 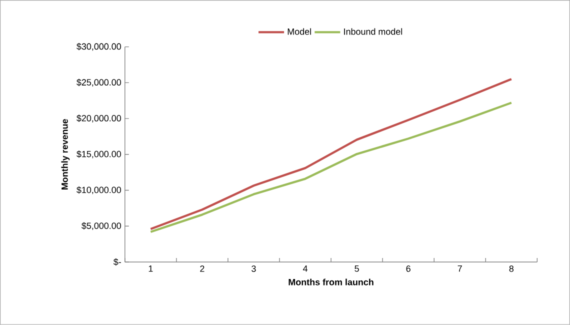 What do you see at coordinates (102, 226) in the screenshot?
I see `y-tick-label: $5,000.00` at bounding box center [102, 226].